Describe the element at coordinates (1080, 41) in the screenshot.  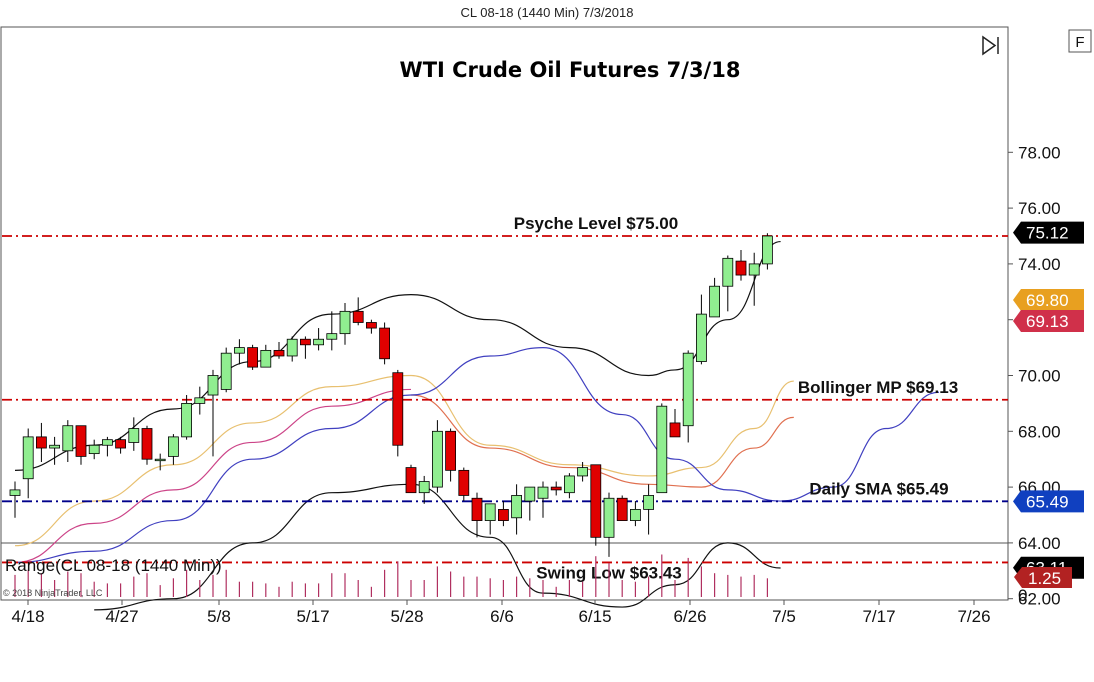
I see `f-button: F` at that location.